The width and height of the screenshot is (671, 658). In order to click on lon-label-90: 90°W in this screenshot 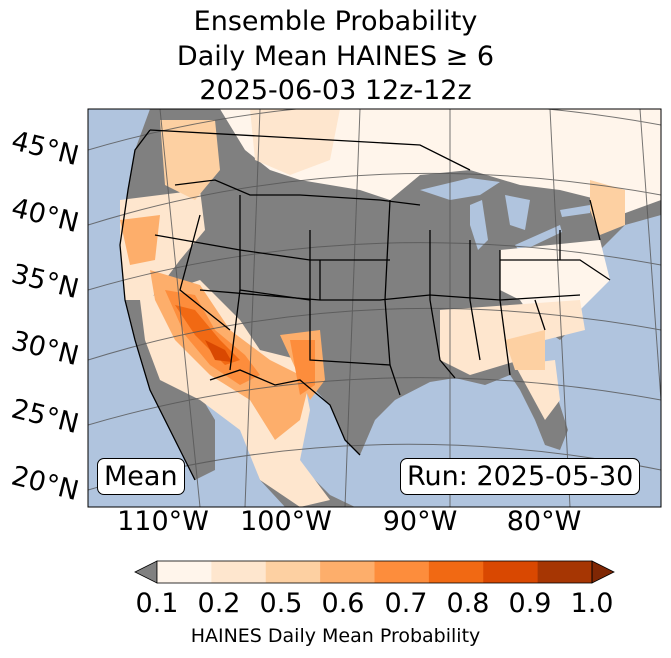, I will do `click(420, 521)`.